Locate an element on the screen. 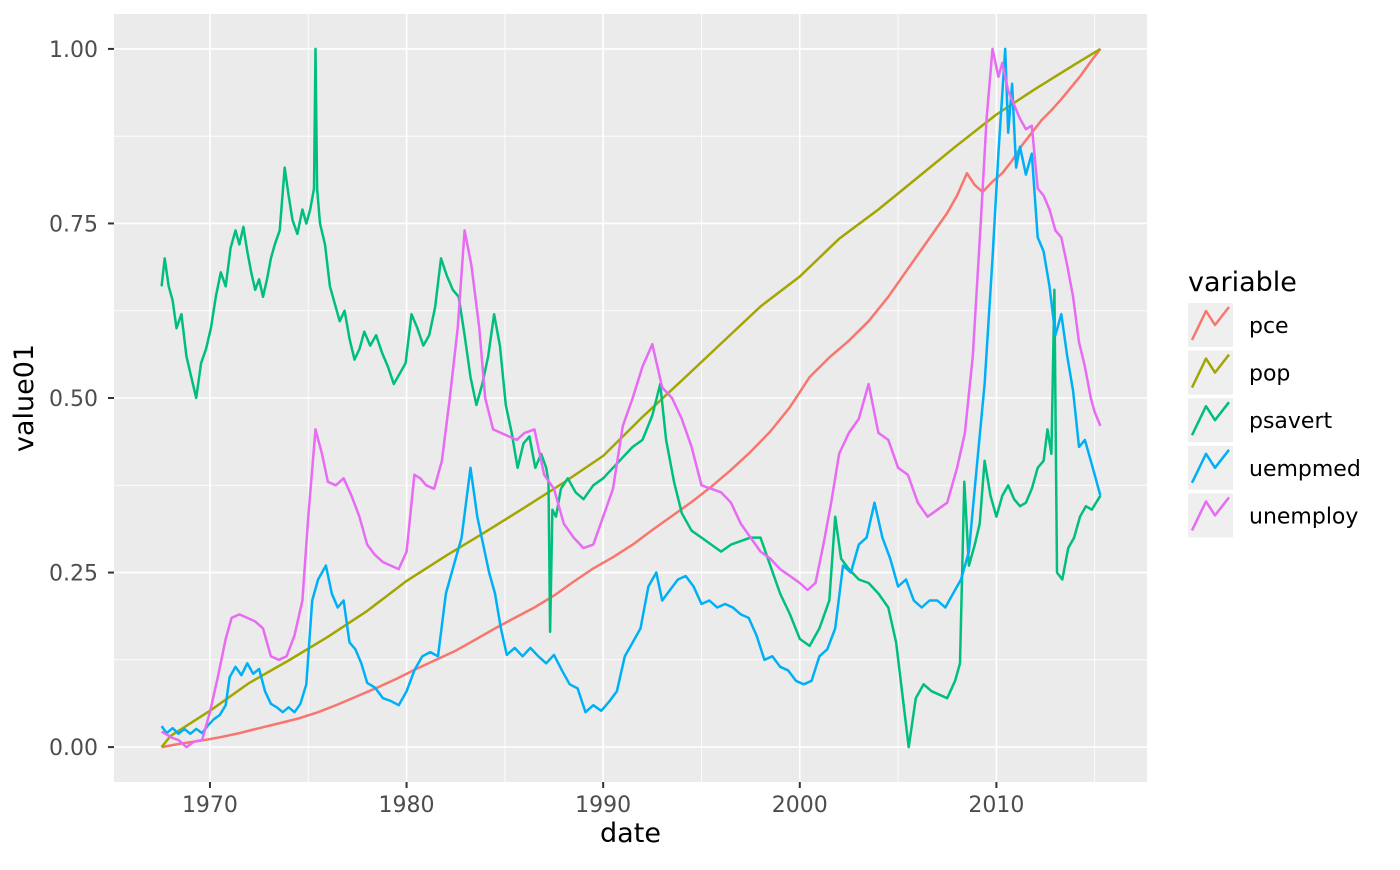  legend-key-glyph-unemploy is located at coordinates (1210, 513).